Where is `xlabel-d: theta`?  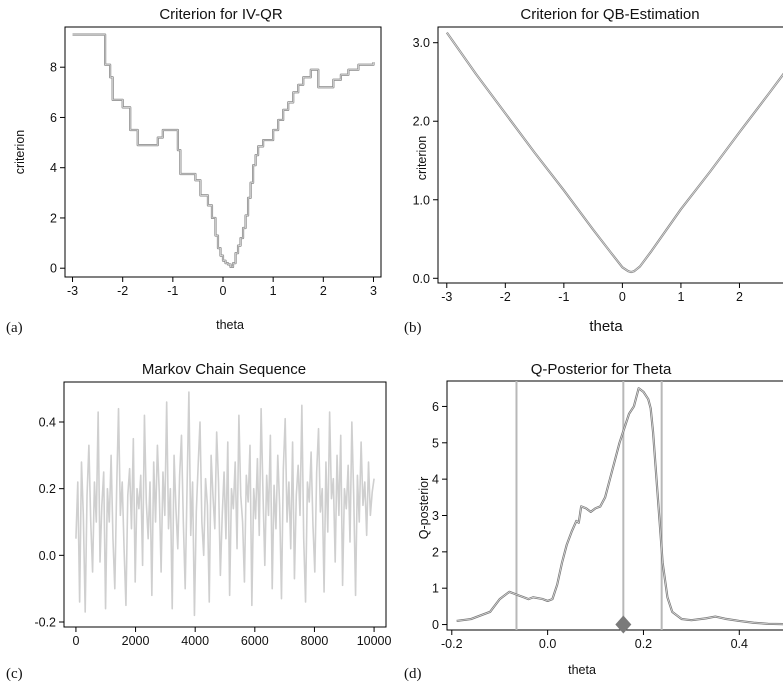 xlabel-d: theta is located at coordinates (582, 670).